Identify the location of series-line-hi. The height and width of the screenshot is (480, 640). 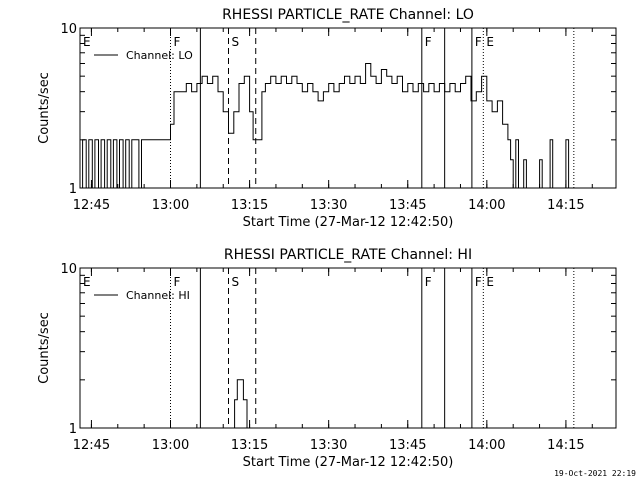
(240, 404).